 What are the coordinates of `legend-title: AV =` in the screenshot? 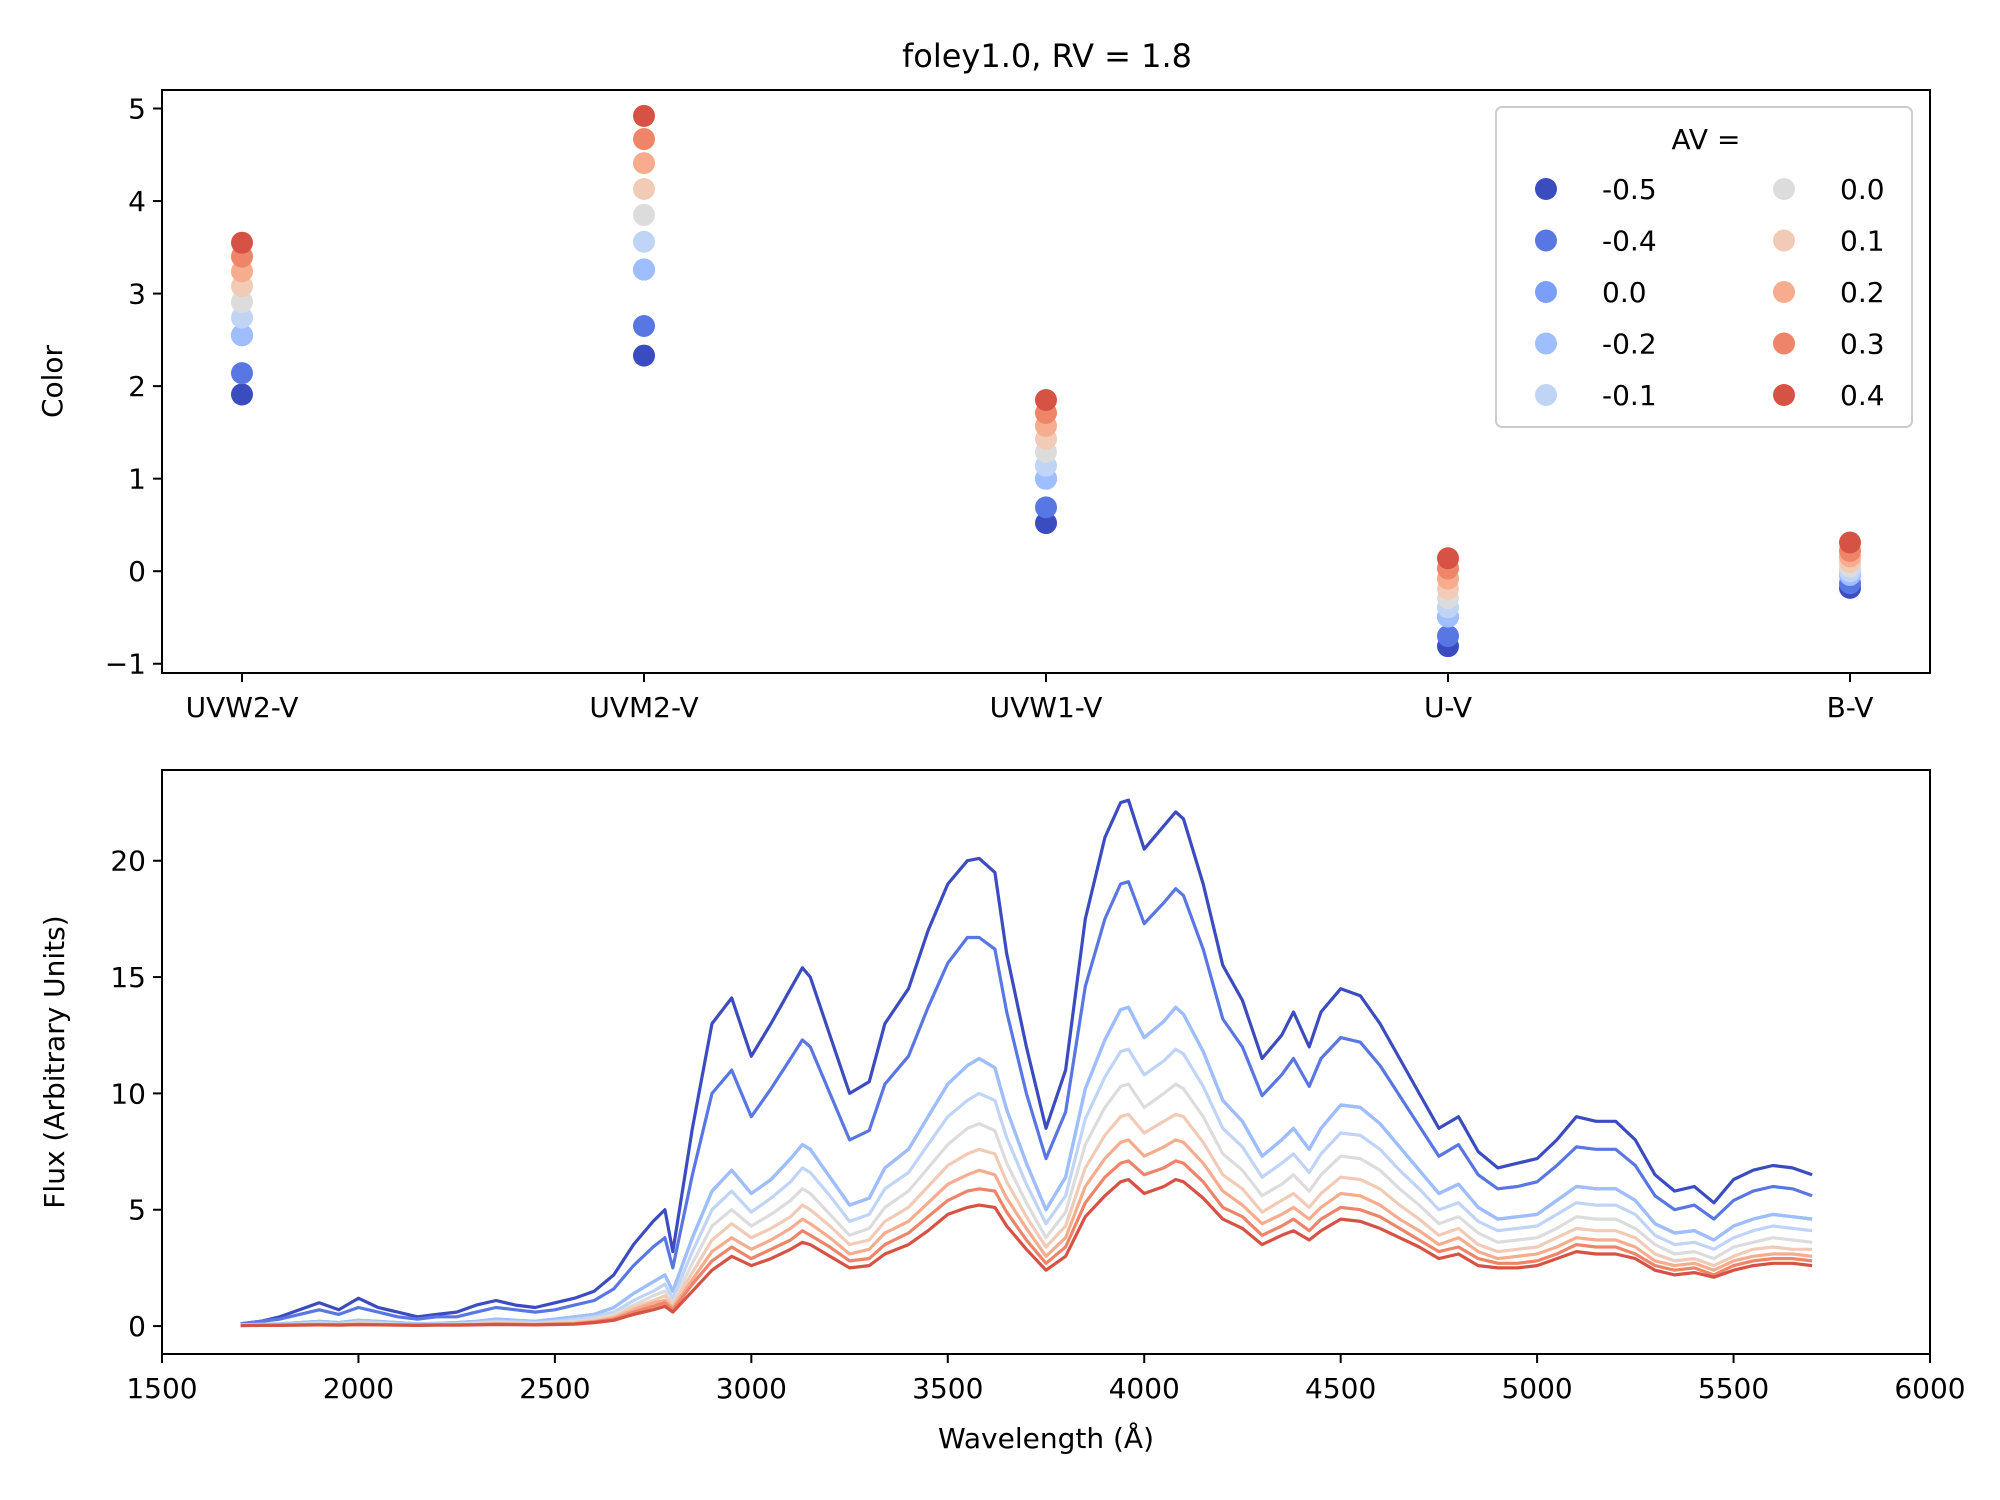 It's located at (1706, 139).